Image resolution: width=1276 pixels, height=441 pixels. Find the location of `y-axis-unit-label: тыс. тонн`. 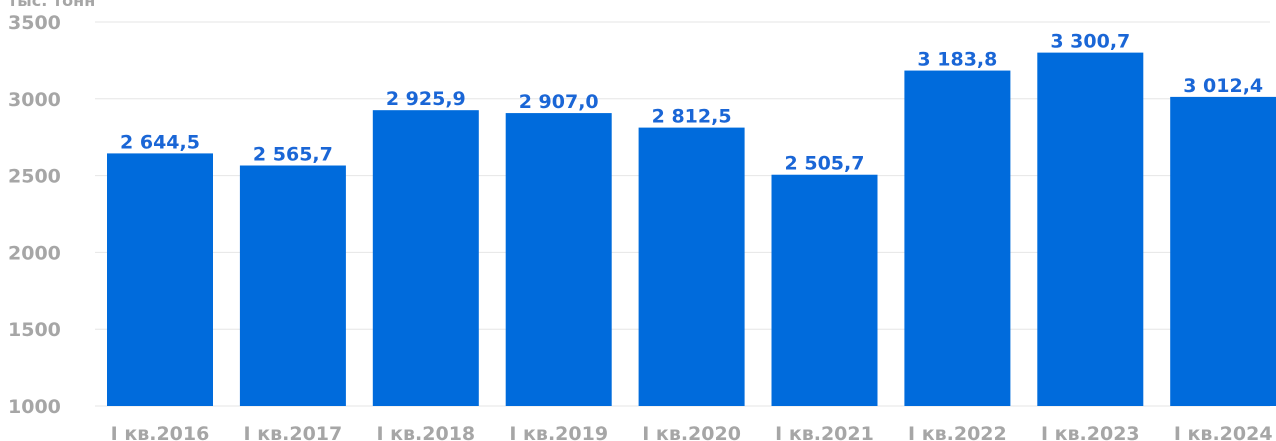

y-axis-unit-label: тыс. тонн is located at coordinates (52, 5).